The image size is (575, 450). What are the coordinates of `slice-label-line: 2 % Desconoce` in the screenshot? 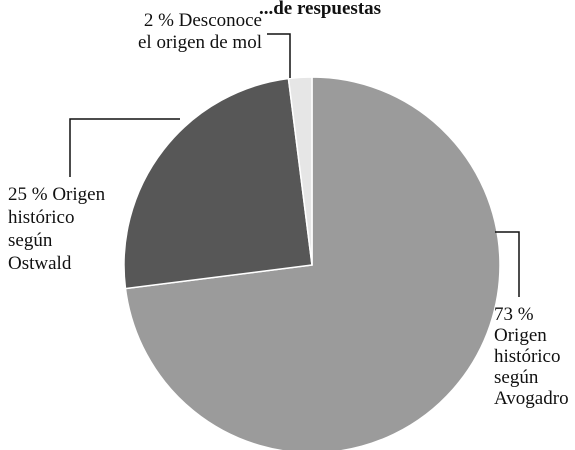 It's located at (203, 20).